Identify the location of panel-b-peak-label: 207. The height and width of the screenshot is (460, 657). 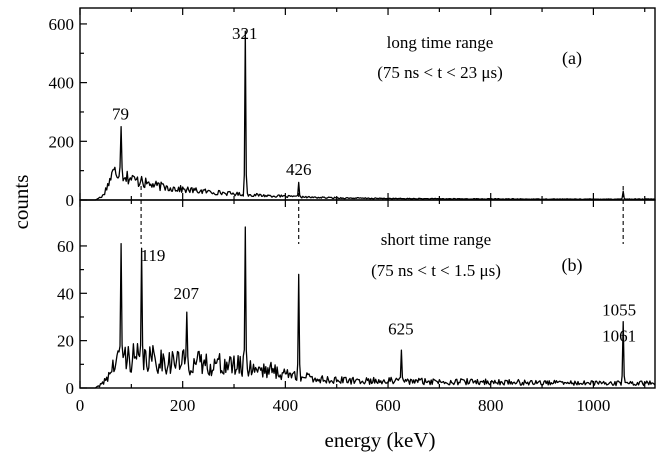
(187, 293).